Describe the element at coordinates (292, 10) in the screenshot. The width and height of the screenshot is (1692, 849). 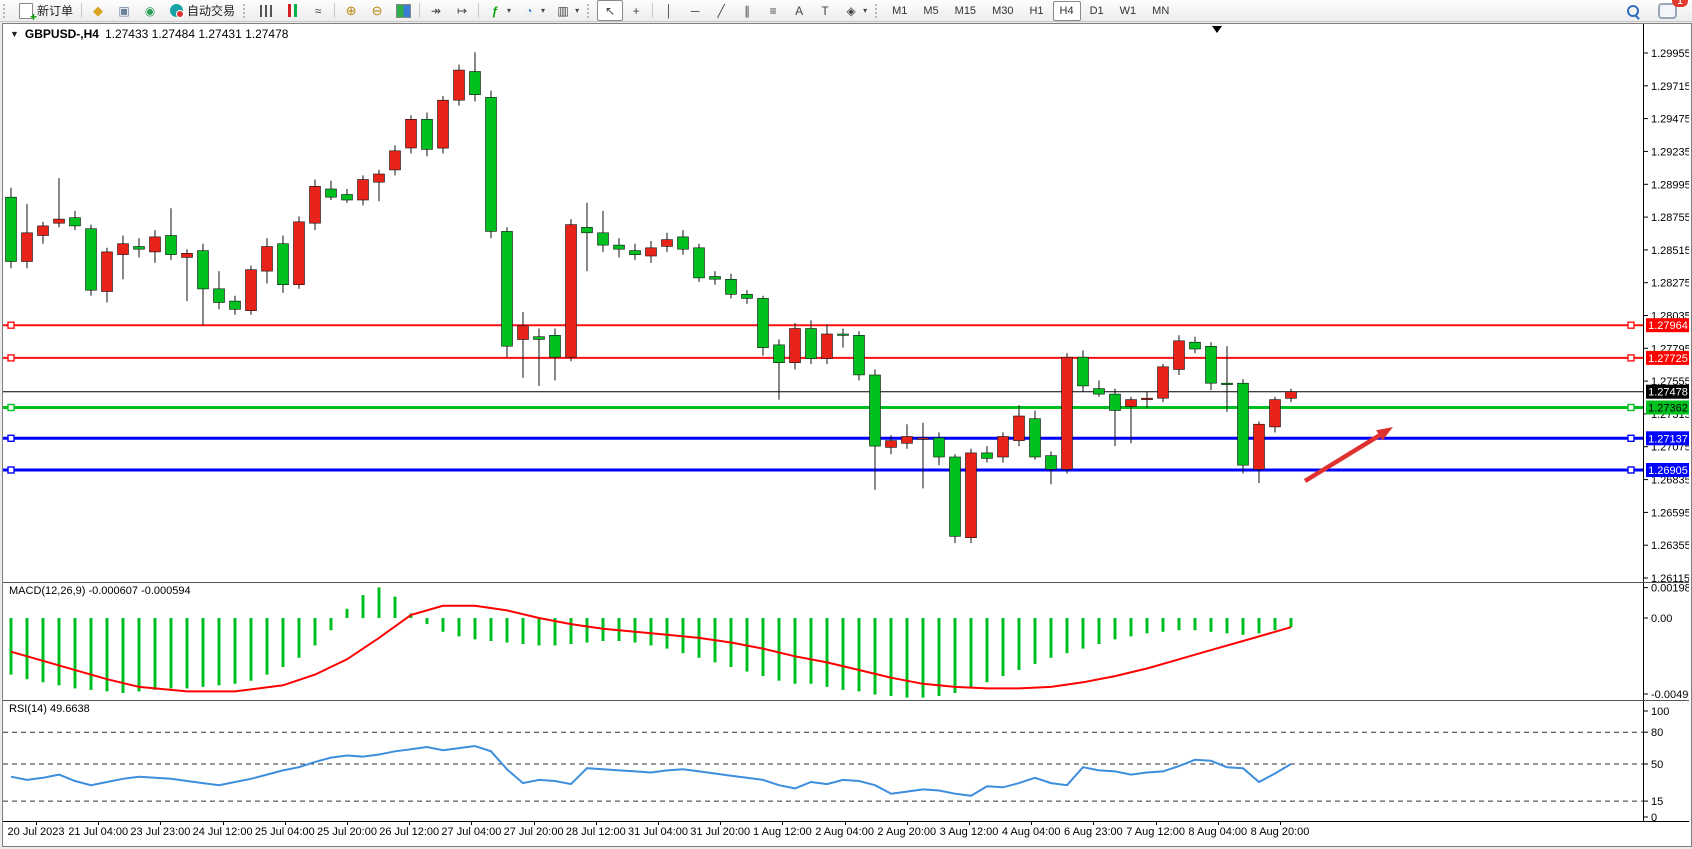
I see `candlestick-chart-button` at that location.